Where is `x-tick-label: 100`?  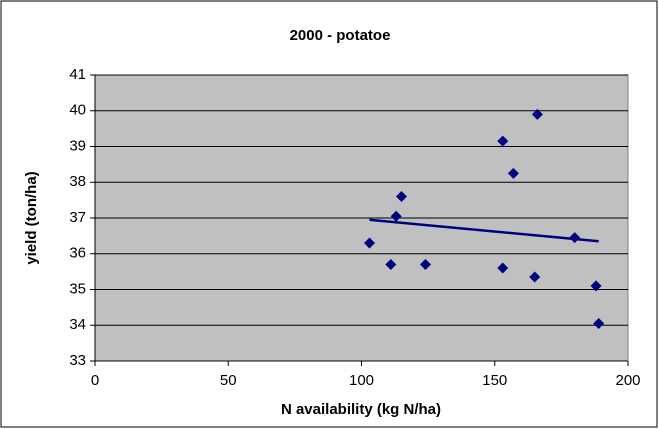
x-tick-label: 100 is located at coordinates (361, 380).